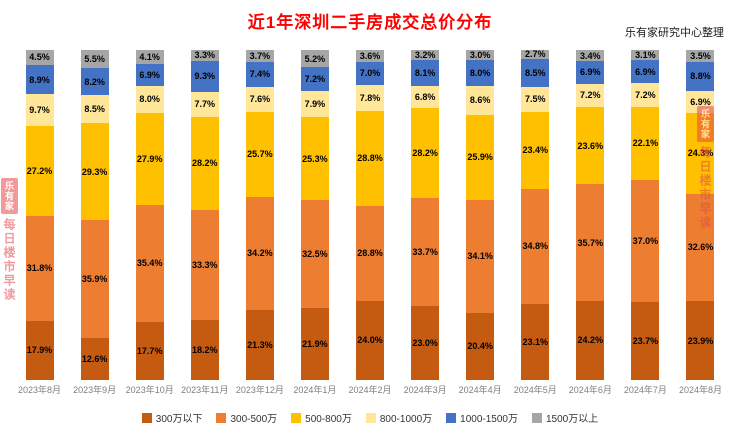 Image resolution: width=740 pixels, height=437 pixels. Describe the element at coordinates (425, 73) in the screenshot. I see `bar-segment: 8.1%` at that location.